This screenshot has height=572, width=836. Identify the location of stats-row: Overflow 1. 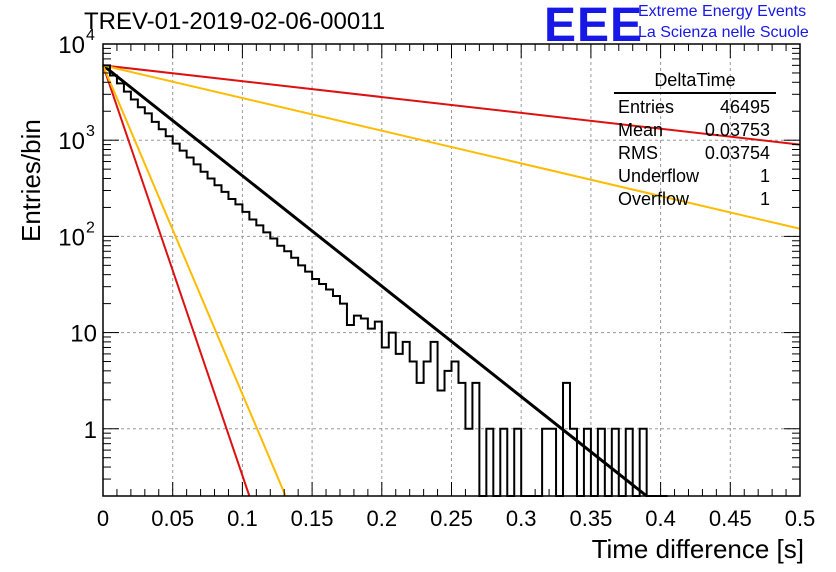
(695, 199).